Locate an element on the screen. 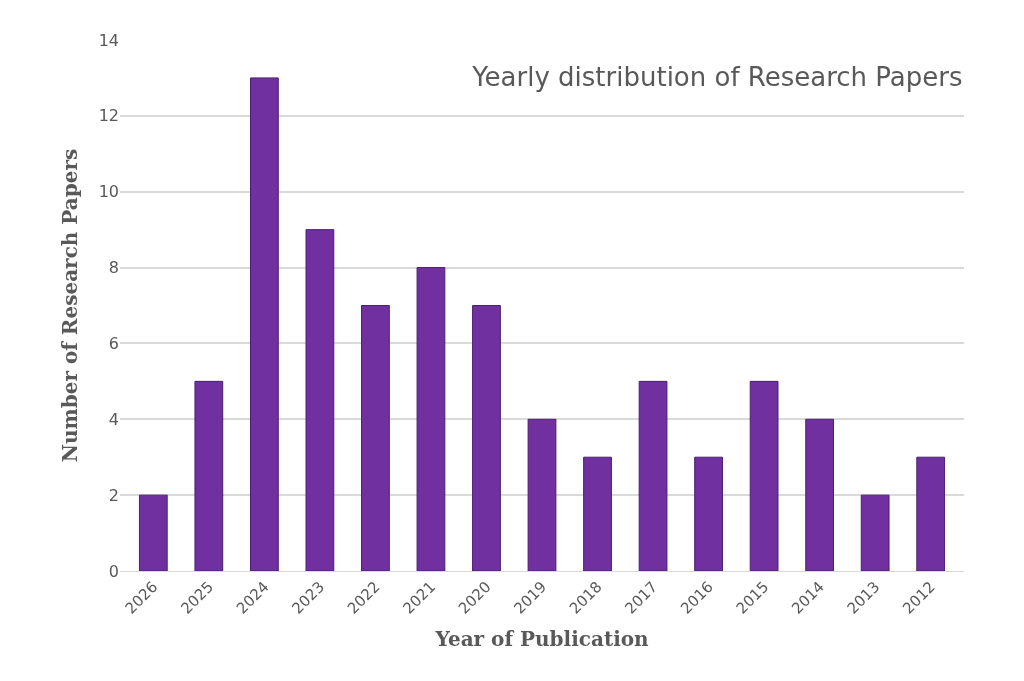 The height and width of the screenshot is (681, 1024). y-tick-label: 2 is located at coordinates (113, 495).